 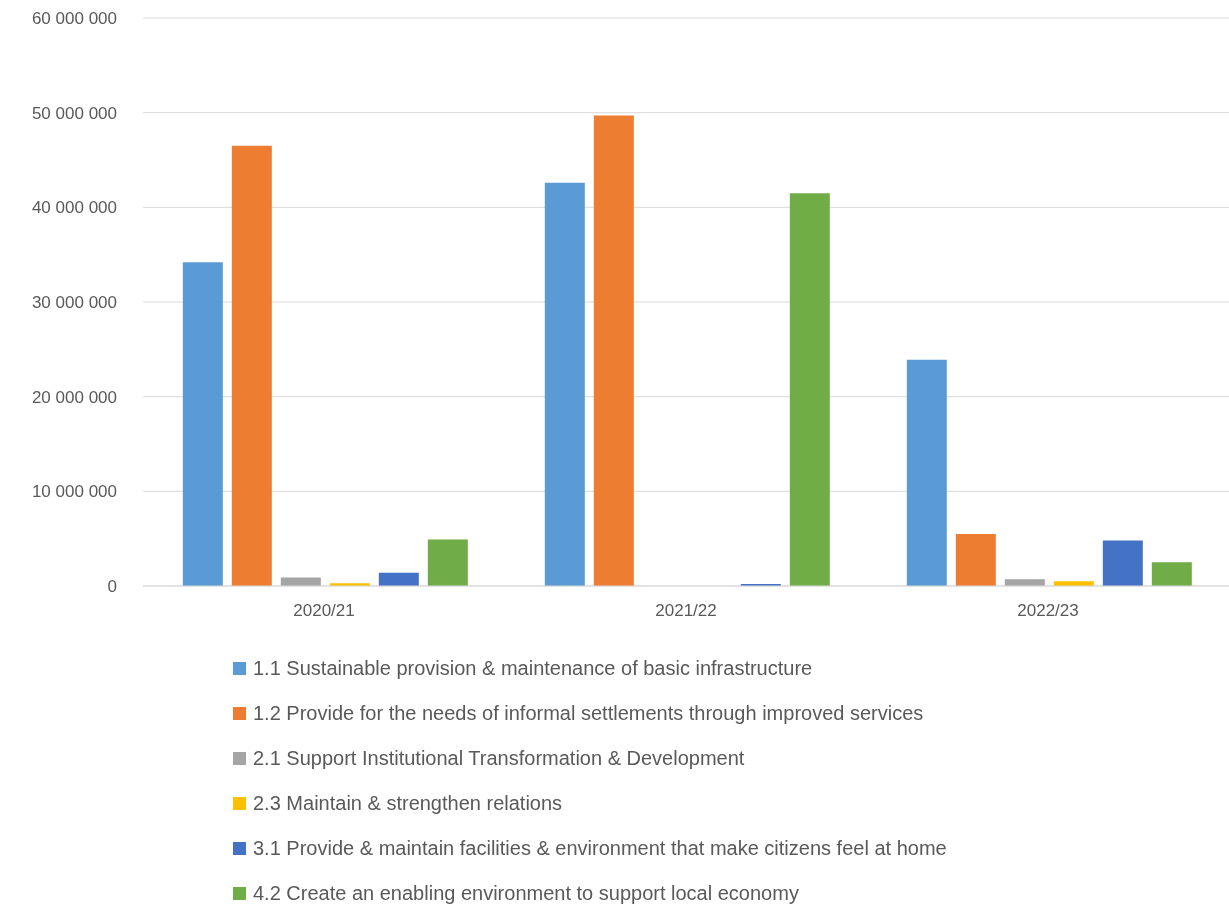 What do you see at coordinates (74, 208) in the screenshot?
I see `y-tick-label: 40 000 000` at bounding box center [74, 208].